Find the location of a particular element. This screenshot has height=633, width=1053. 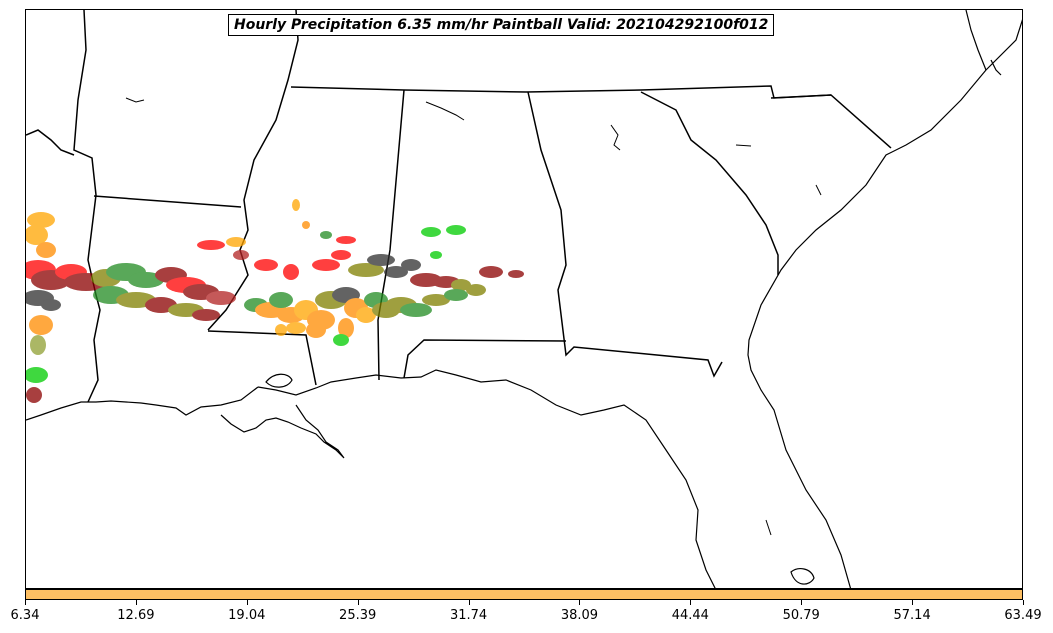

colorbar-tick-label: 57.14 is located at coordinates (912, 615).